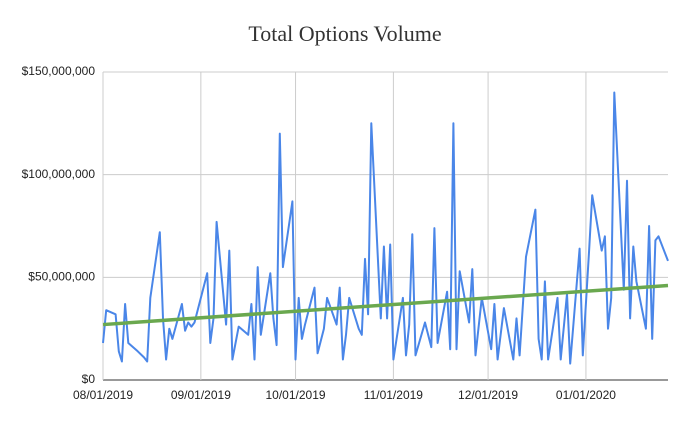  I want to click on y-tick-label: $0, so click(89, 379).